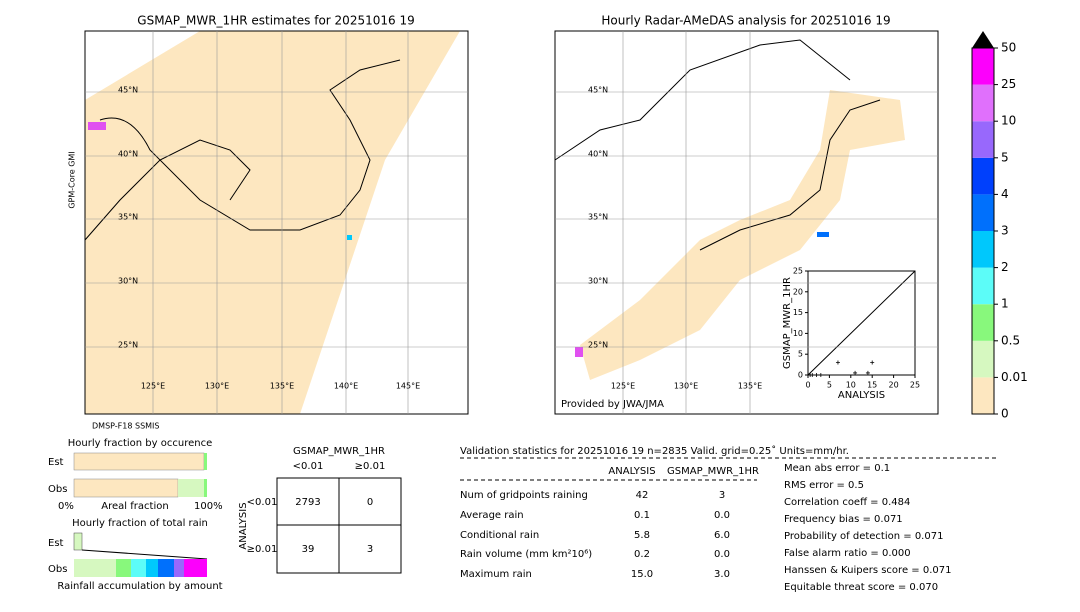 The height and width of the screenshot is (612, 1080). What do you see at coordinates (1008, 121) in the screenshot?
I see `colorbar-label: 10` at bounding box center [1008, 121].